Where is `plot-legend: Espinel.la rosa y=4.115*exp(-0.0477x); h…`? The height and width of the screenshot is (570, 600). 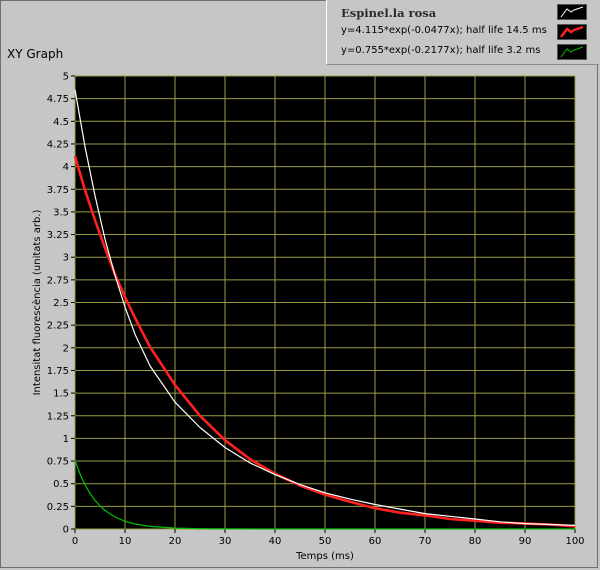
plot-legend: Espinel.la rosa y=4.115*exp(-0.0477x); h… is located at coordinates (462, 32).